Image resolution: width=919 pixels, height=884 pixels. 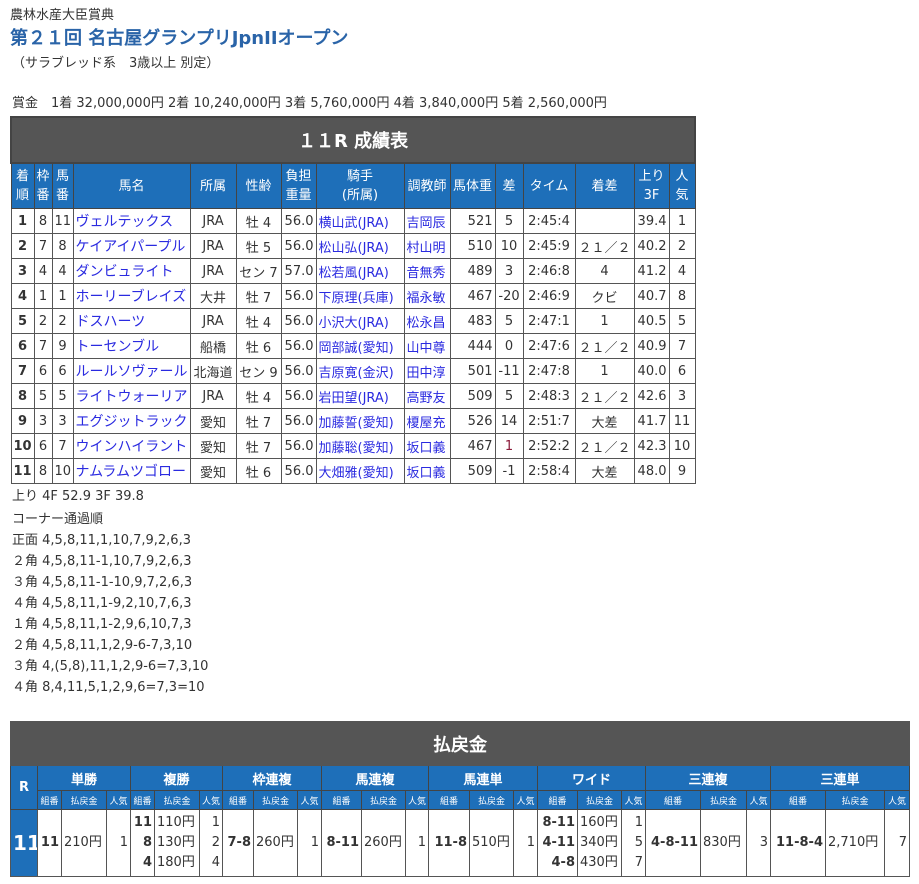 I want to click on popularity-cell: 3, so click(x=758, y=843).